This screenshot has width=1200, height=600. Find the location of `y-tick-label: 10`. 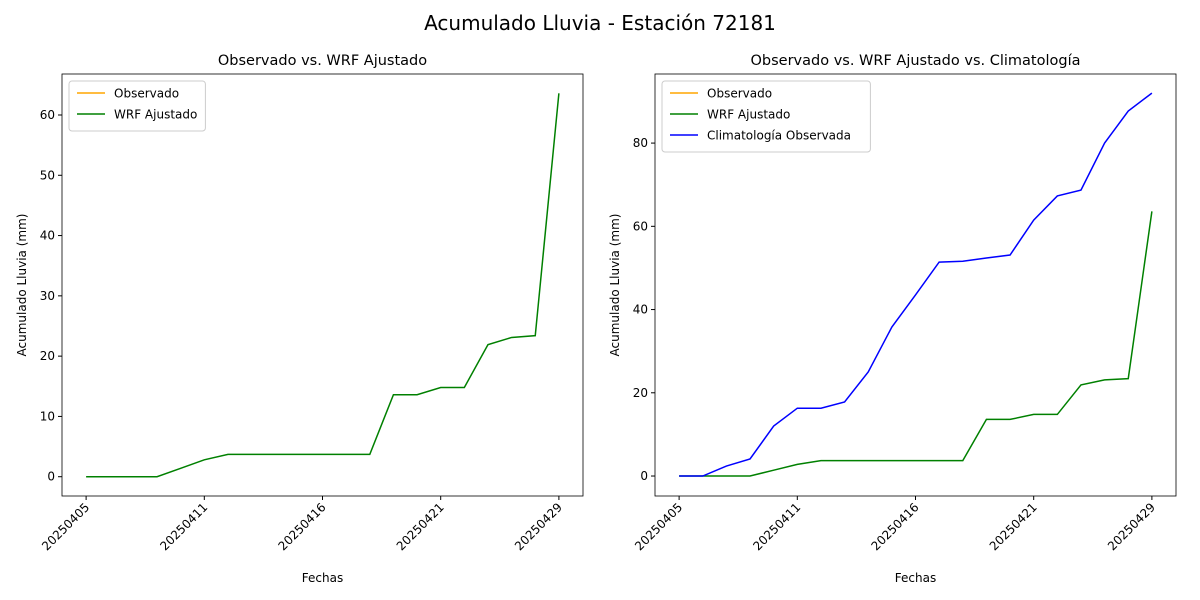

y-tick-label: 10 is located at coordinates (47, 416).